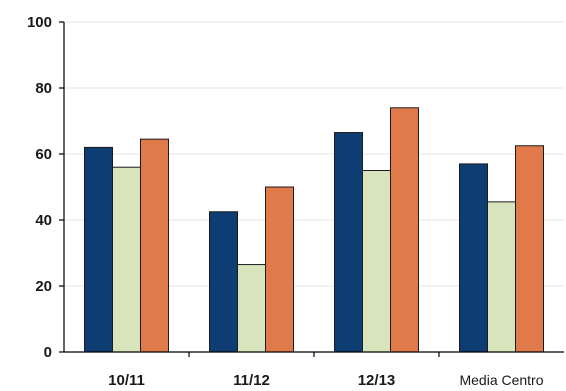 Image resolution: width=566 pixels, height=391 pixels. Describe the element at coordinates (39, 187) in the screenshot. I see `y-tick-labels: 0 20 40 60 80 100` at that location.